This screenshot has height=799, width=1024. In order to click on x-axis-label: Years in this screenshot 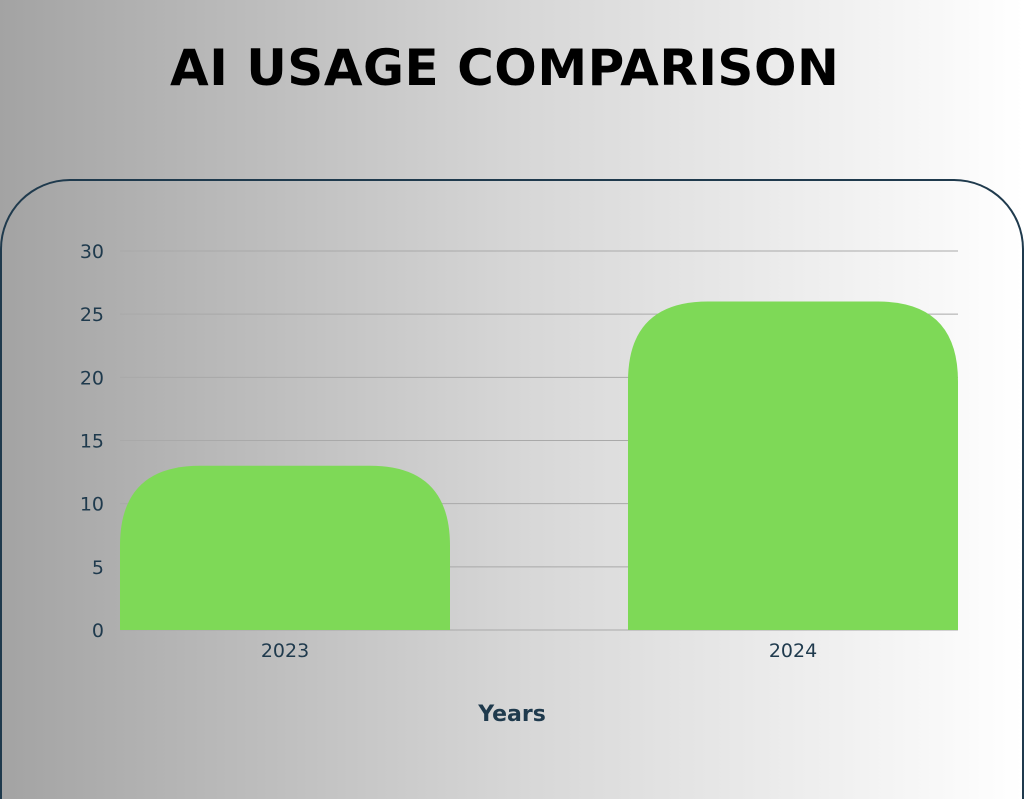, I will do `click(511, 714)`.